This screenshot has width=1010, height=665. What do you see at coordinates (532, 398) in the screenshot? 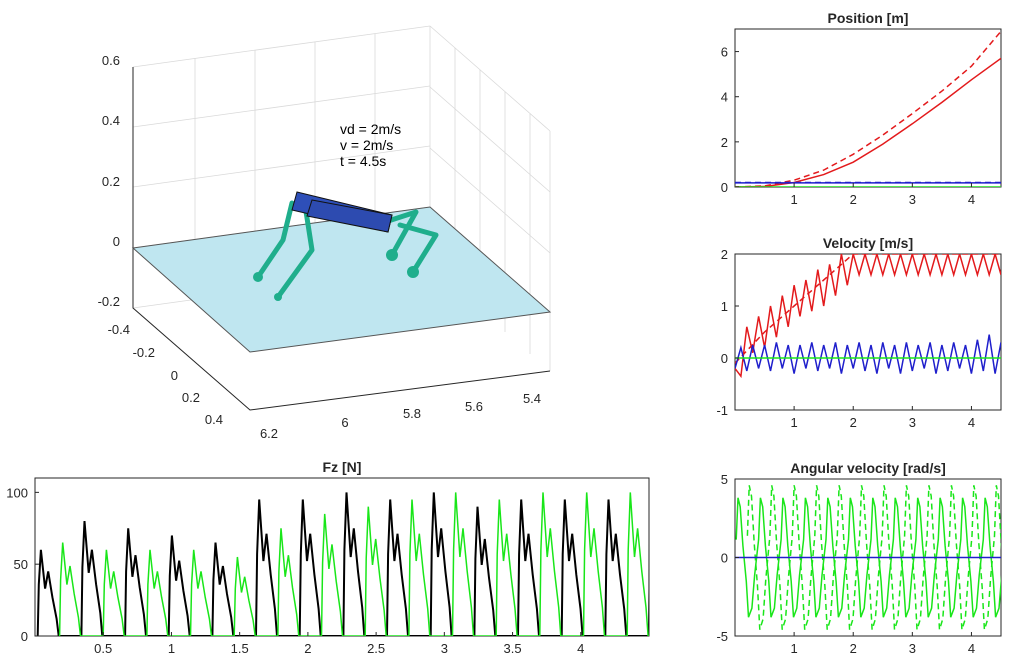
I see `x-tick-label: 5.4` at bounding box center [532, 398].